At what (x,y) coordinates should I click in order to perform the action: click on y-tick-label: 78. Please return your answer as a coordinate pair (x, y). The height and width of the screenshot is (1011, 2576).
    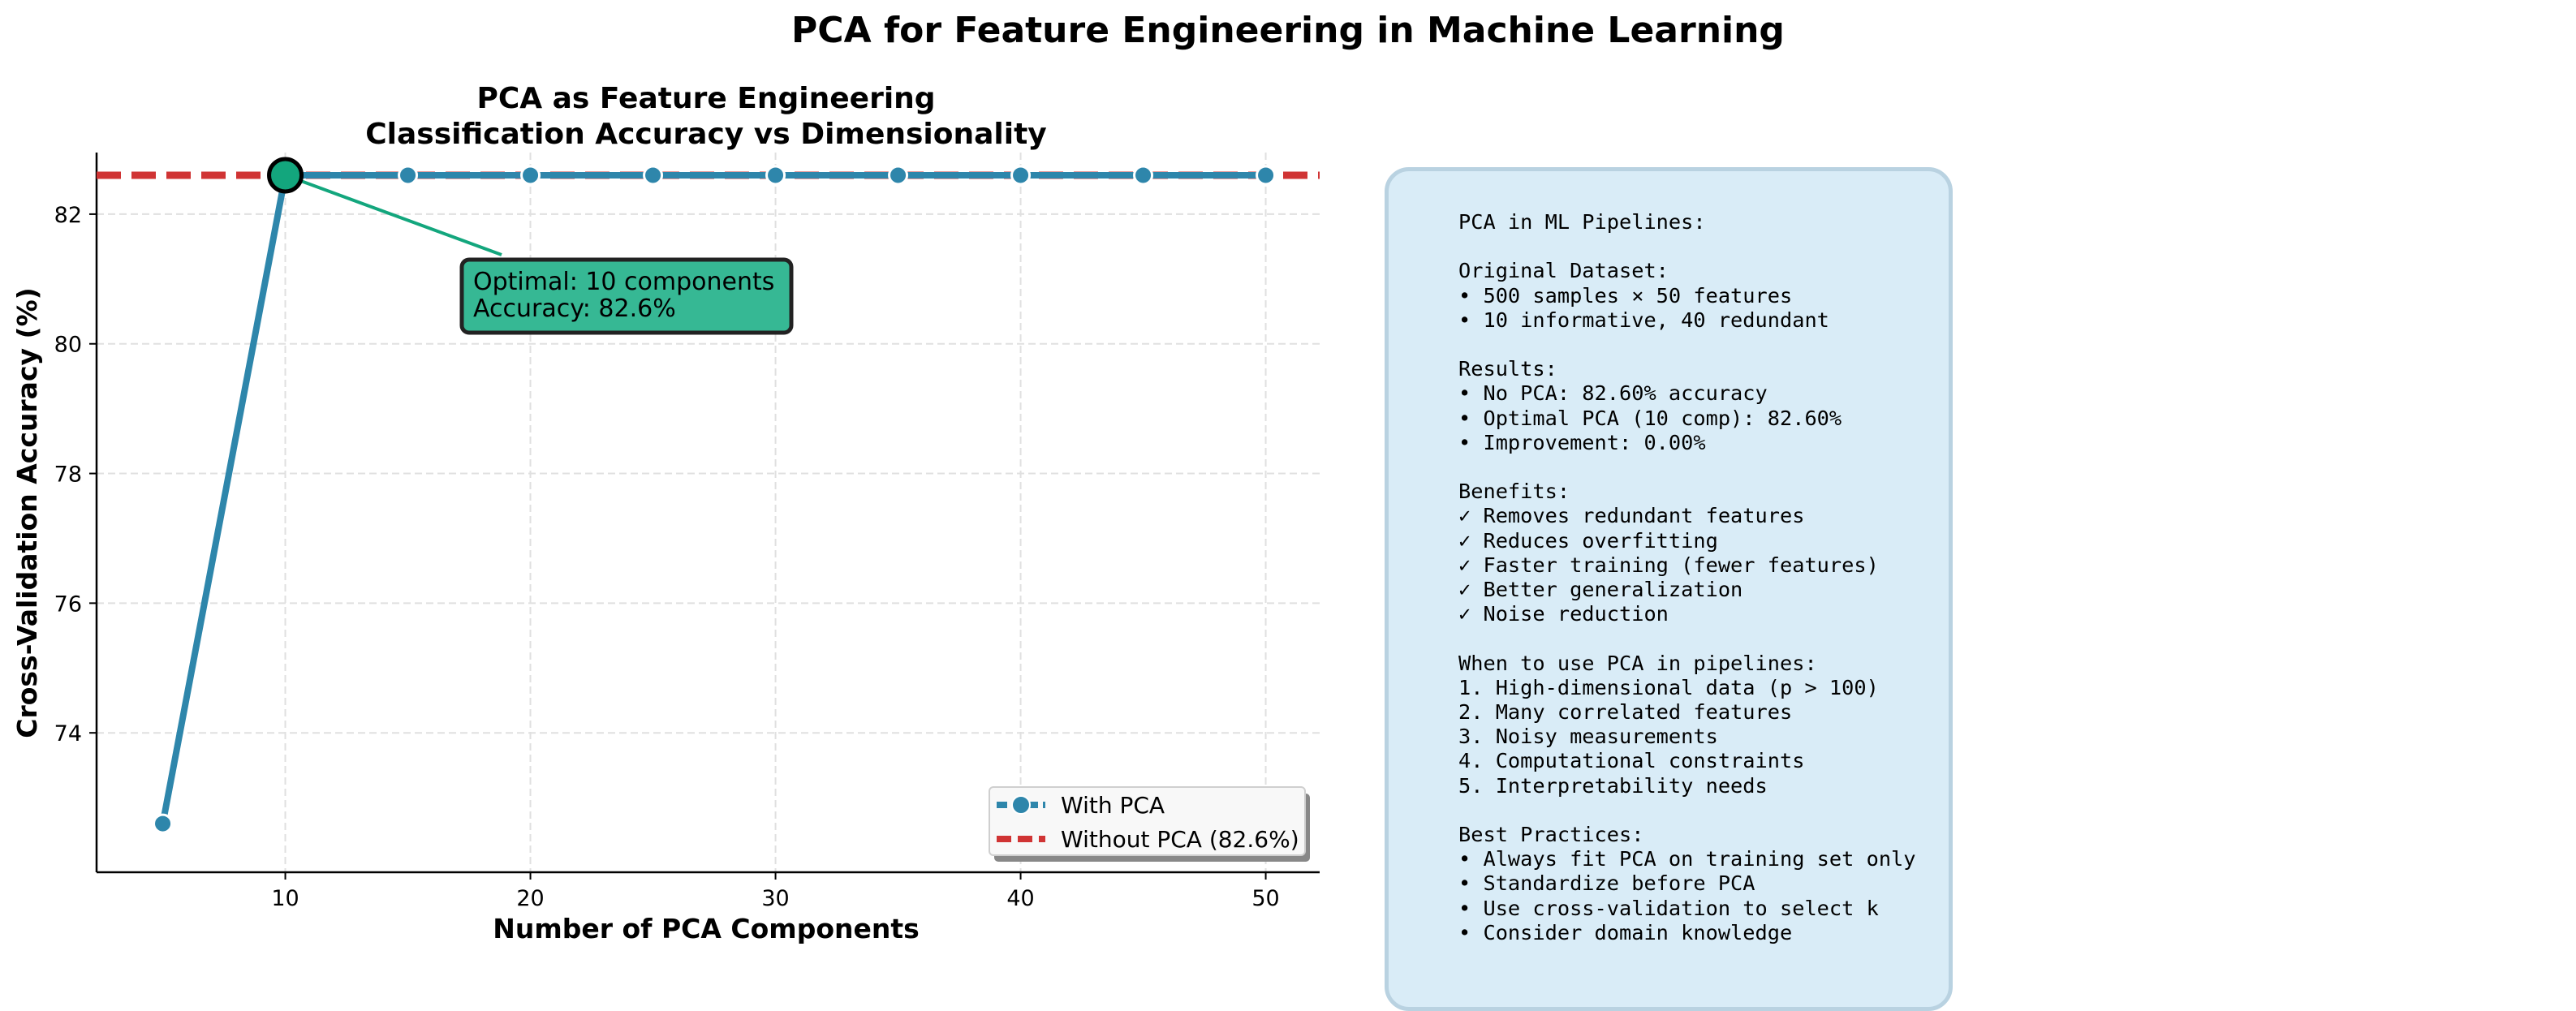
    Looking at the image, I should click on (68, 475).